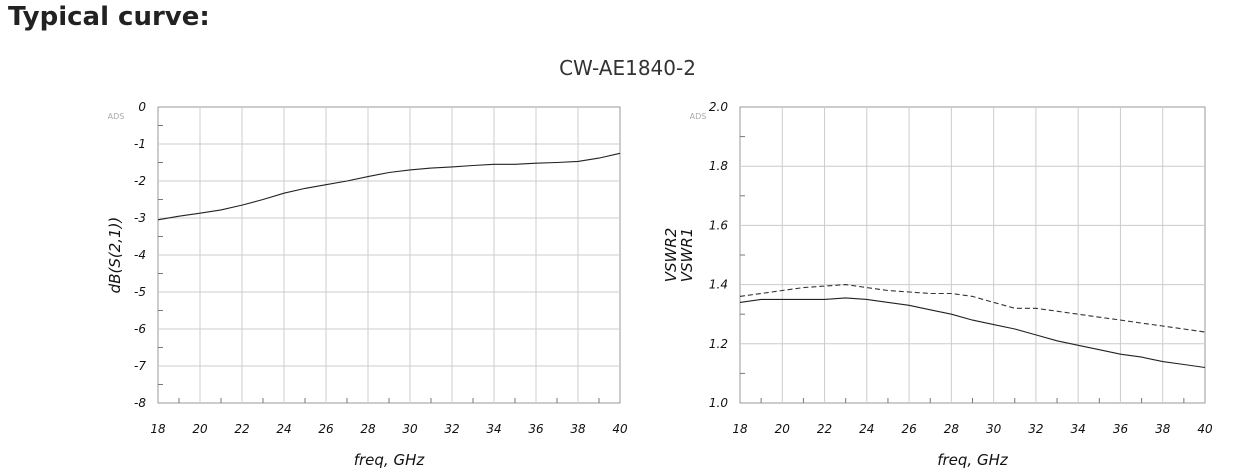  What do you see at coordinates (627, 68) in the screenshot?
I see `chart-group-title: CW-AE1840-2` at bounding box center [627, 68].